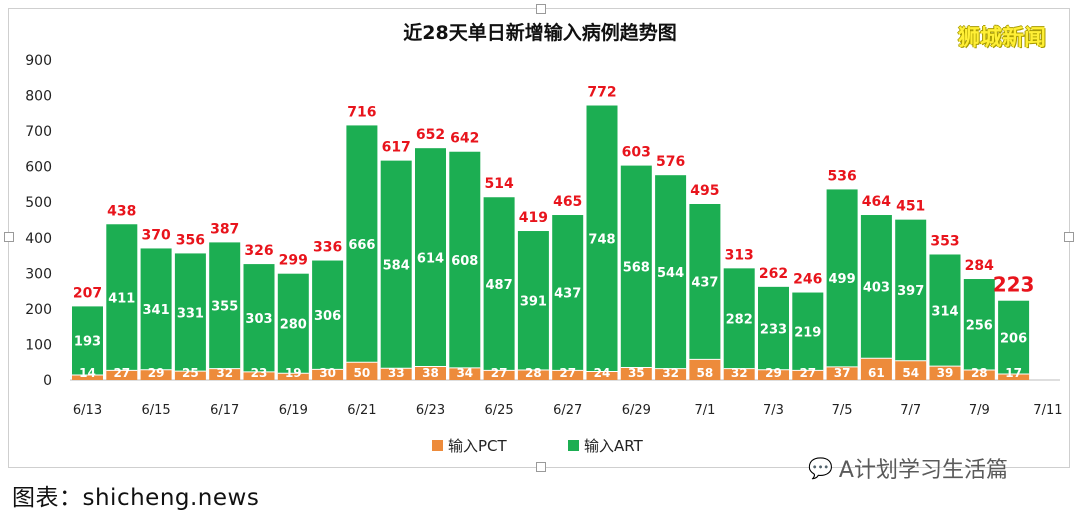 The height and width of the screenshot is (512, 1080). Describe the element at coordinates (739, 255) in the screenshot. I see `data-label-total: 313` at that location.